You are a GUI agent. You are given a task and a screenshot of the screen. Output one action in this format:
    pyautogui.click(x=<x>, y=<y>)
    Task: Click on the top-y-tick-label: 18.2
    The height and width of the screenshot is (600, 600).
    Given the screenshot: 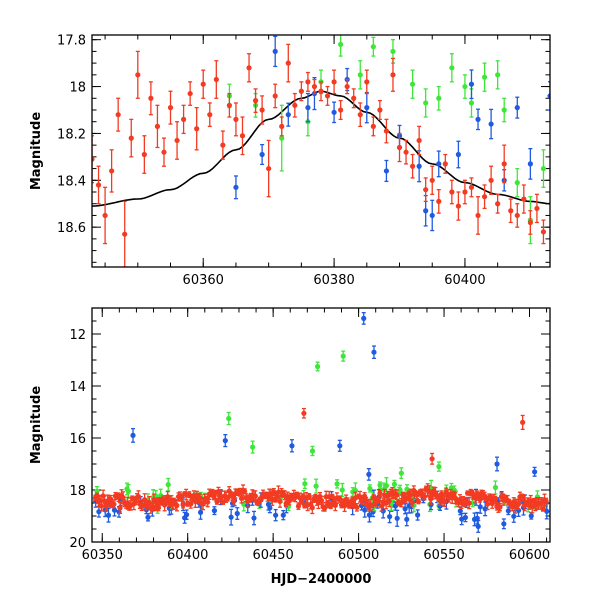 What is the action you would take?
    pyautogui.click(x=71, y=134)
    